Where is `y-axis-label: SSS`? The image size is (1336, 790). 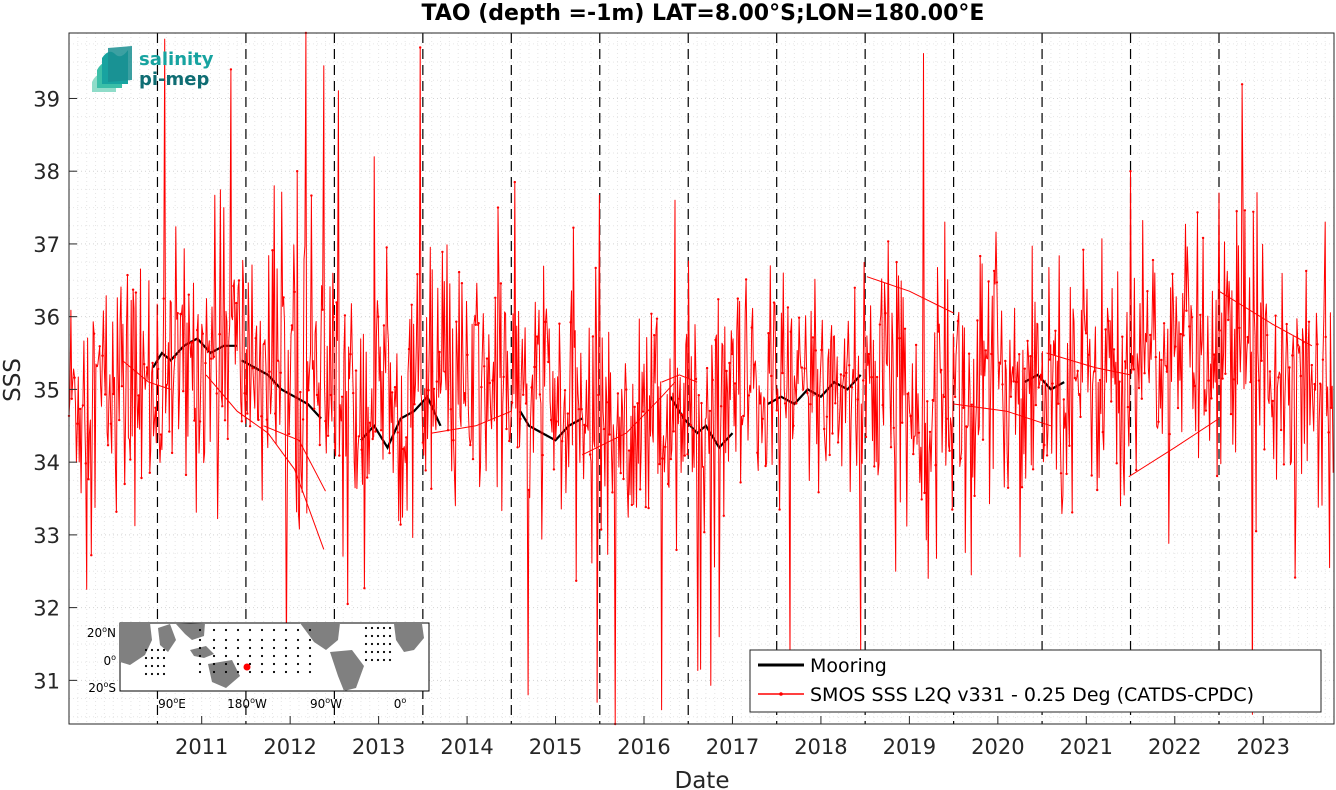 y-axis-label: SSS is located at coordinates (13, 380).